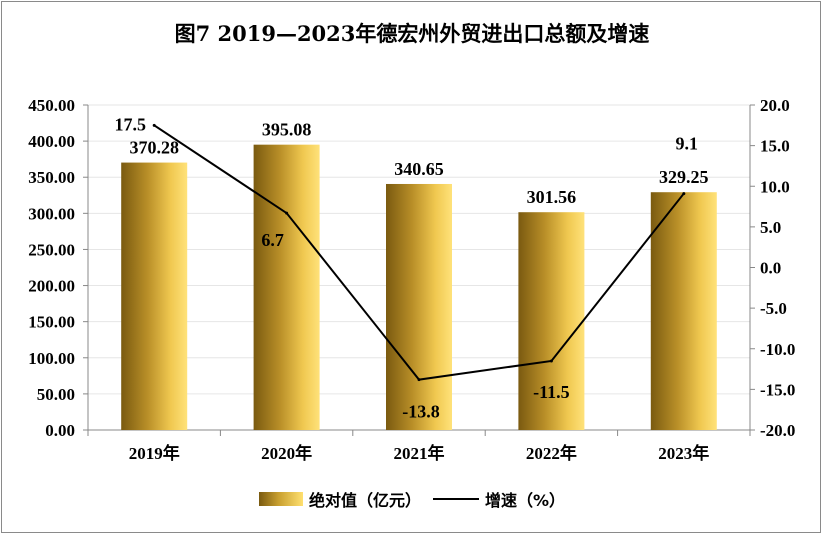  I want to click on bar-value-label: 301.56, so click(552, 197).